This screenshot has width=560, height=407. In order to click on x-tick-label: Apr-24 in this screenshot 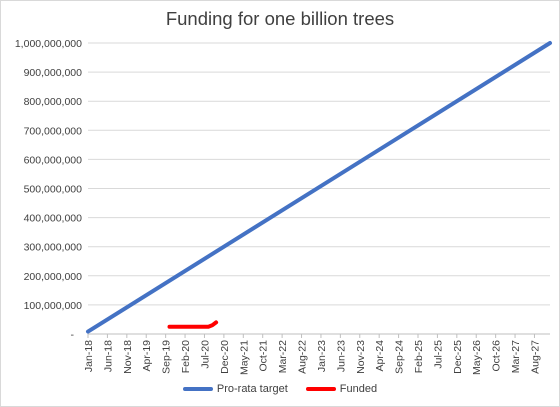, I will do `click(380, 356)`.